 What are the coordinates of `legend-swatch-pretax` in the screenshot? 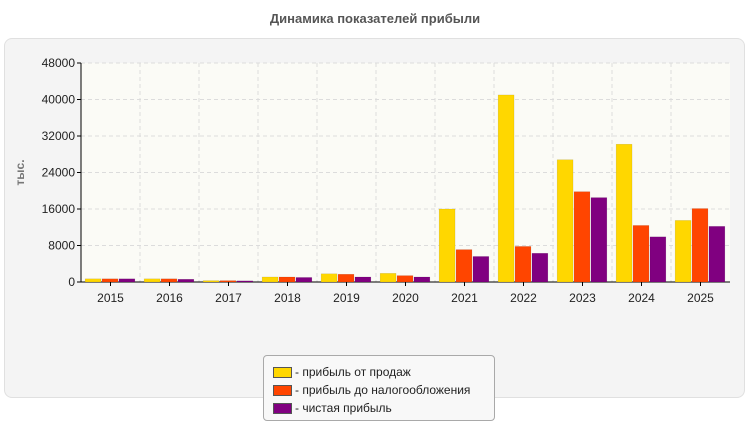 It's located at (282, 390).